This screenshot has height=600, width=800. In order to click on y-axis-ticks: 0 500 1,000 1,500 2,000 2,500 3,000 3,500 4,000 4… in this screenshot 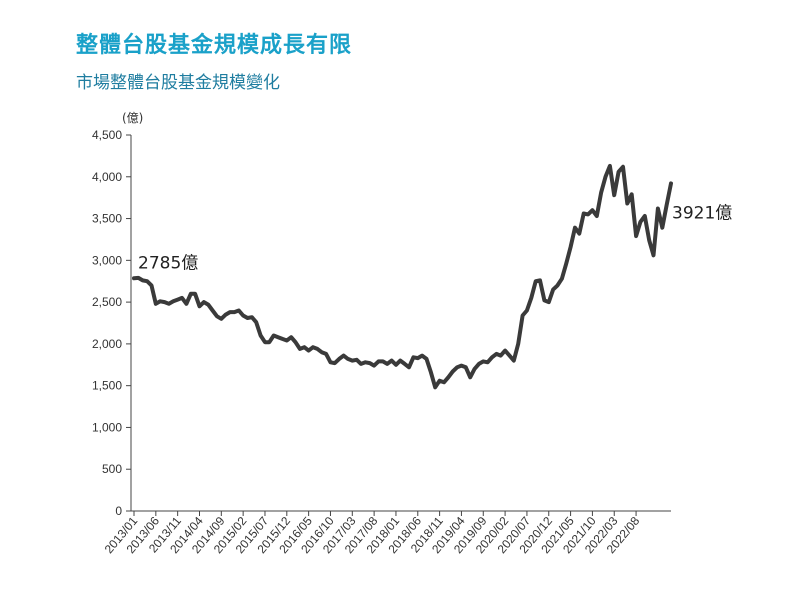, I will do `click(111, 323)`.